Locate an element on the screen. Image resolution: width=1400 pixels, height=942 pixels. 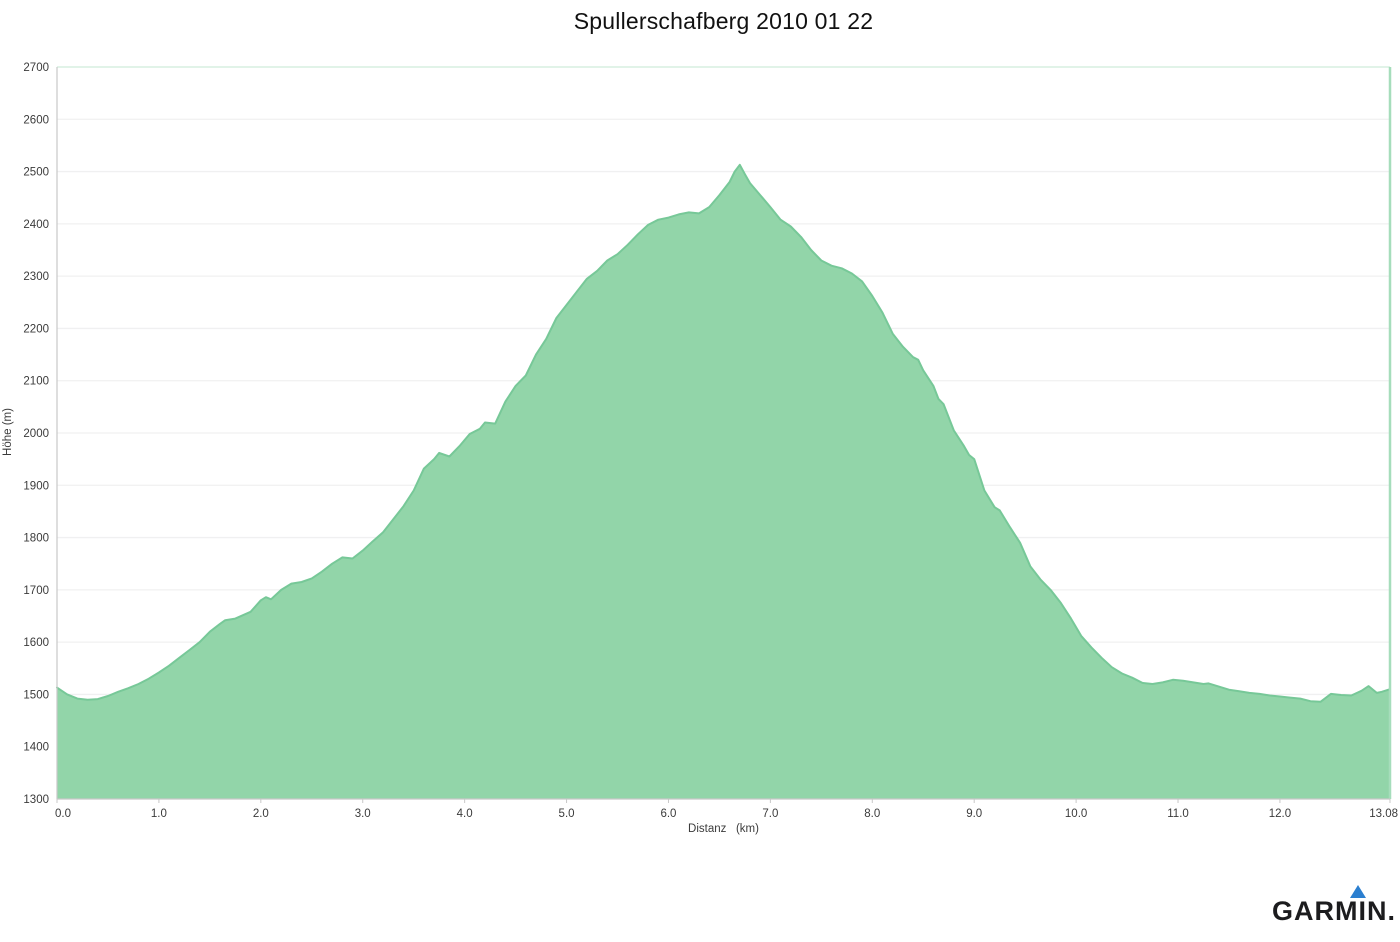
x-tick-label: 7.0 is located at coordinates (770, 814).